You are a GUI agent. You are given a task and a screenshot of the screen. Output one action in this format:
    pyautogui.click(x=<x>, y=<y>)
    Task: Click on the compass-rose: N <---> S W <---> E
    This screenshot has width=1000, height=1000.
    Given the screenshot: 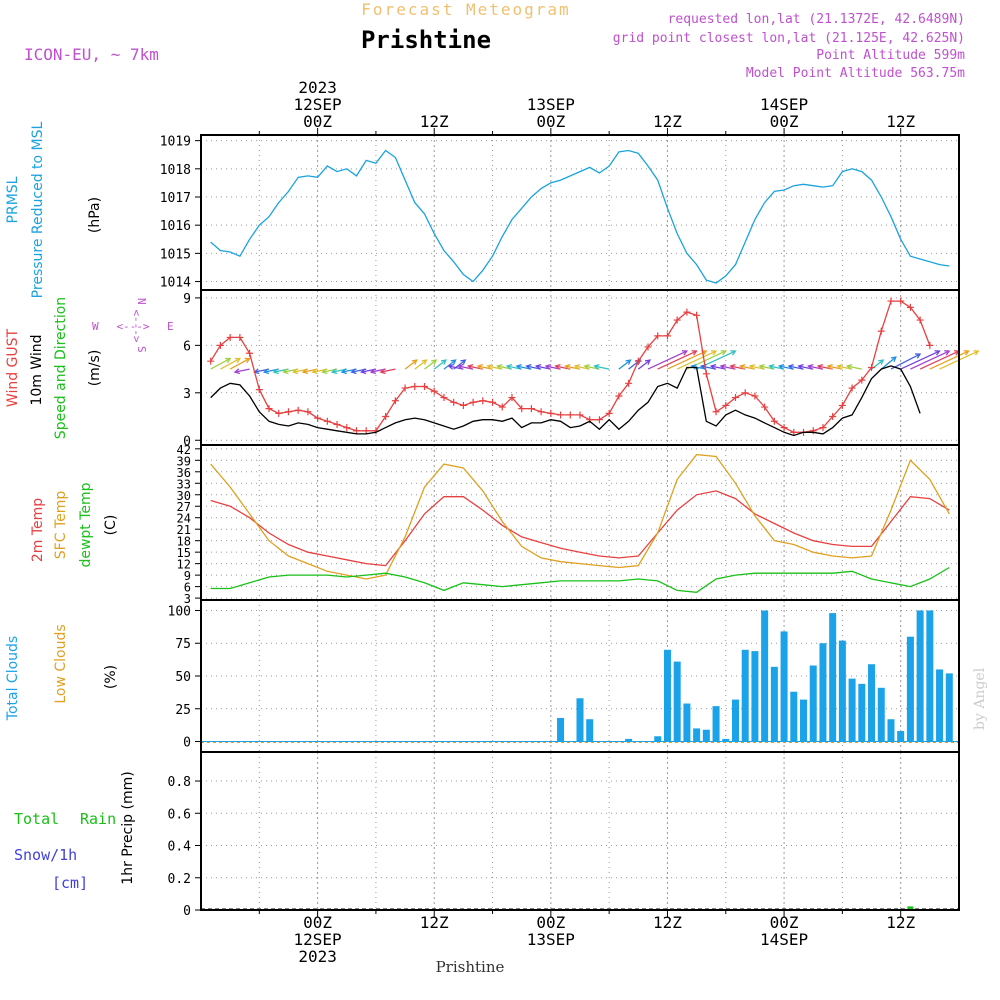 What is the action you would take?
    pyautogui.click(x=133, y=325)
    